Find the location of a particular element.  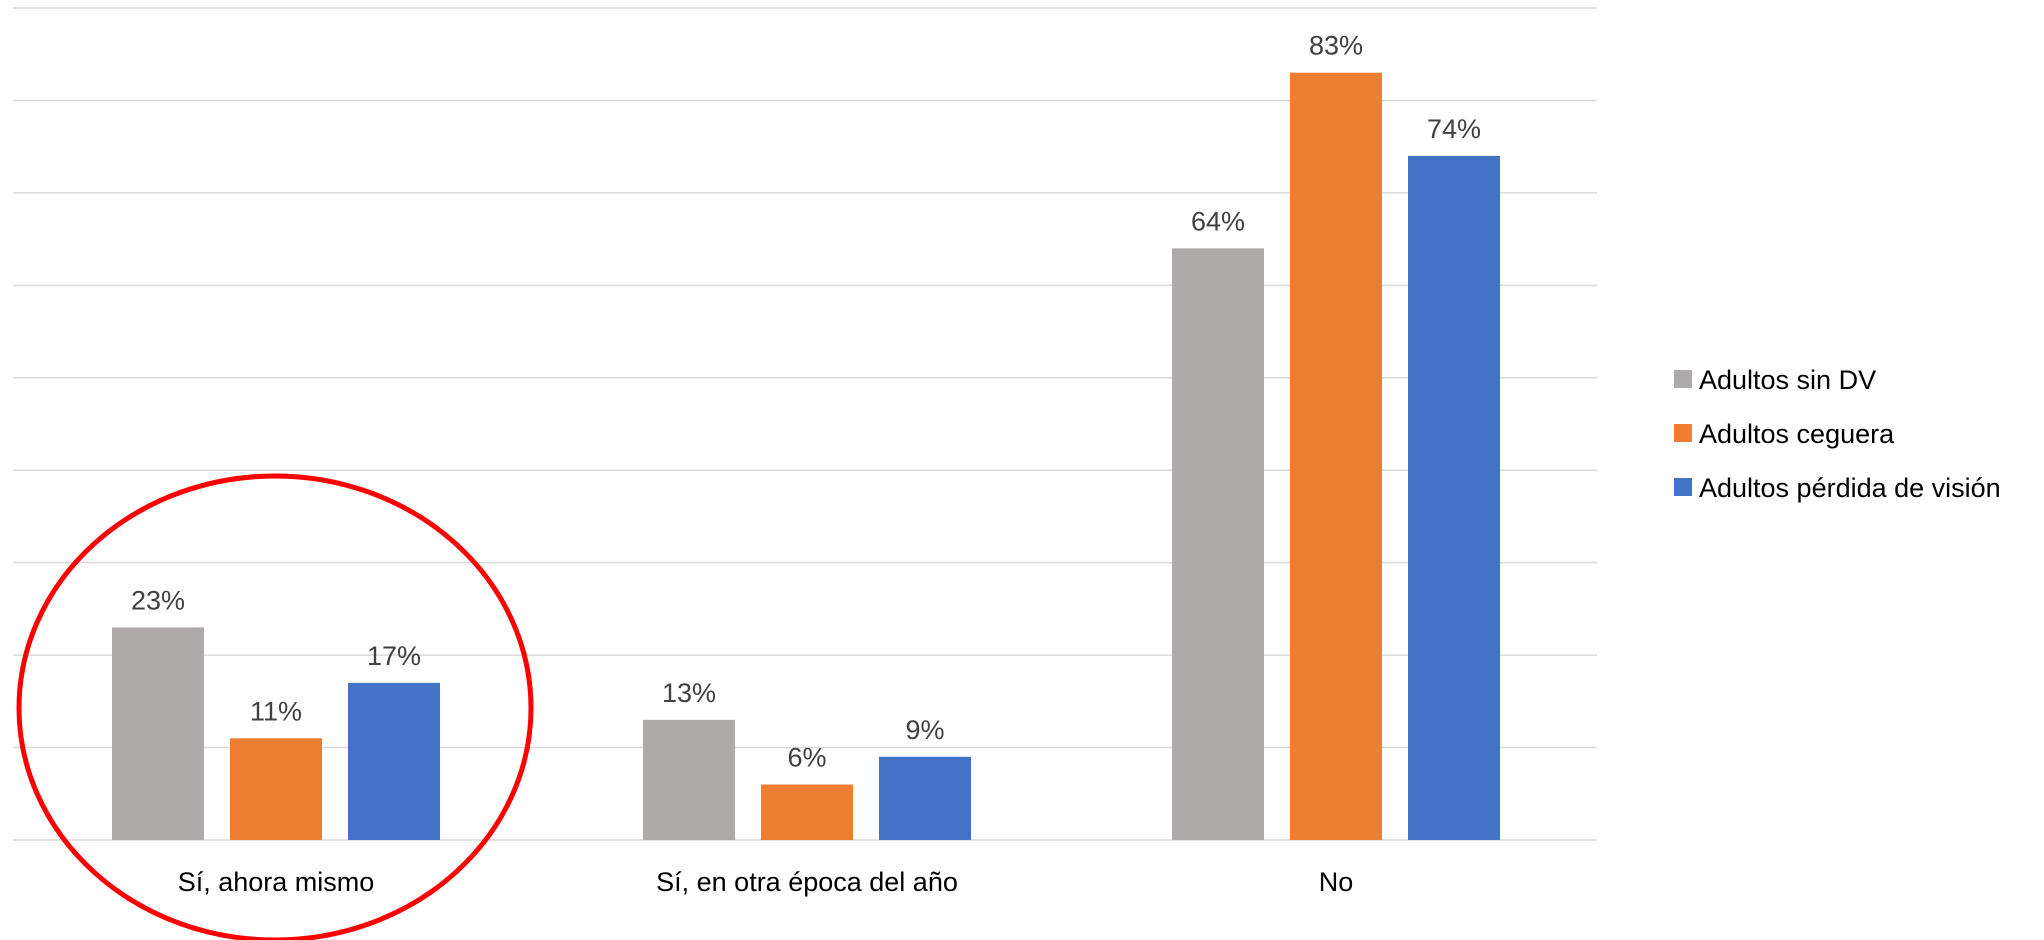

data-label: 17% is located at coordinates (394, 656).